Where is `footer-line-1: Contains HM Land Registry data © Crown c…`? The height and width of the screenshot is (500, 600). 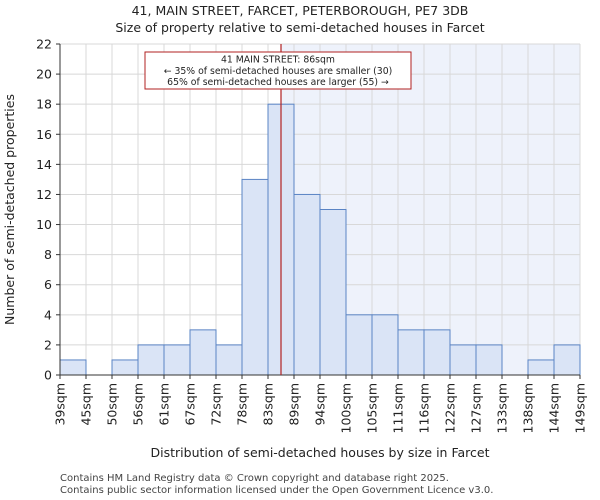
footer-line-1: Contains HM Land Registry data © Crown c… is located at coordinates (254, 478).